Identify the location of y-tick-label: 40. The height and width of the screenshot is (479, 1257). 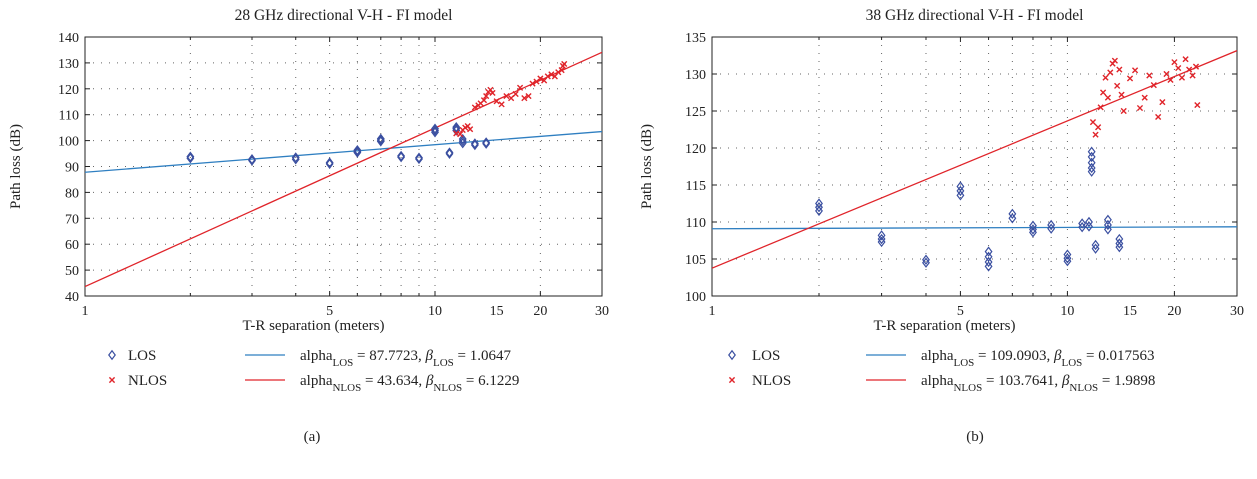
(72, 297).